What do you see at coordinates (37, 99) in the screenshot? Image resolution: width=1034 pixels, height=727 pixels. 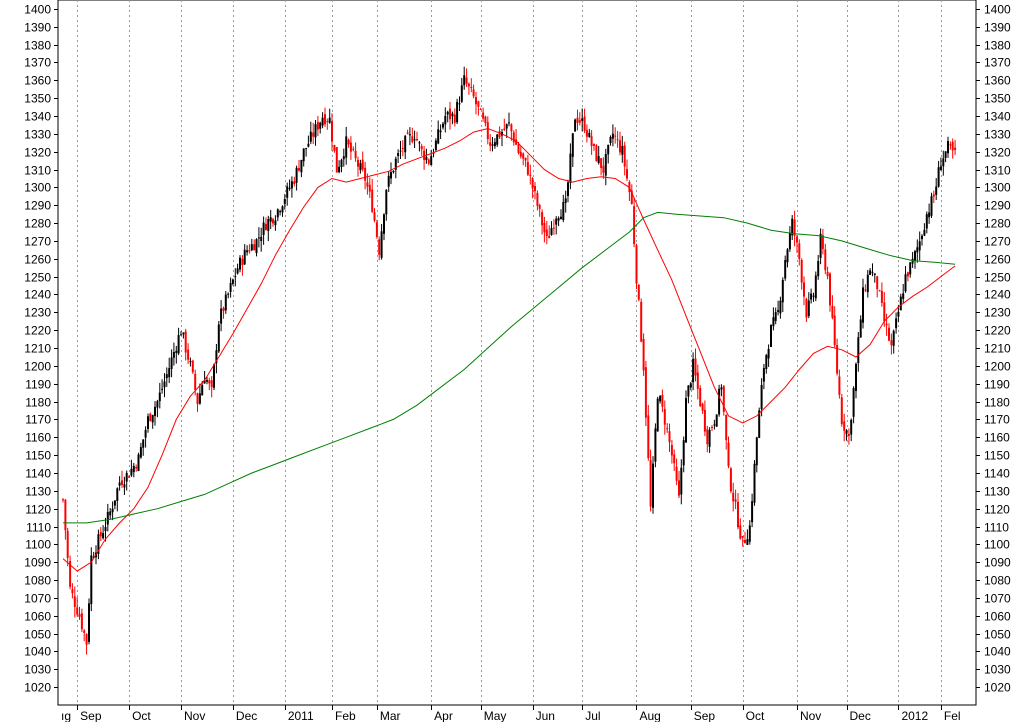 I see `y-tick-label-left-33: 1350` at bounding box center [37, 99].